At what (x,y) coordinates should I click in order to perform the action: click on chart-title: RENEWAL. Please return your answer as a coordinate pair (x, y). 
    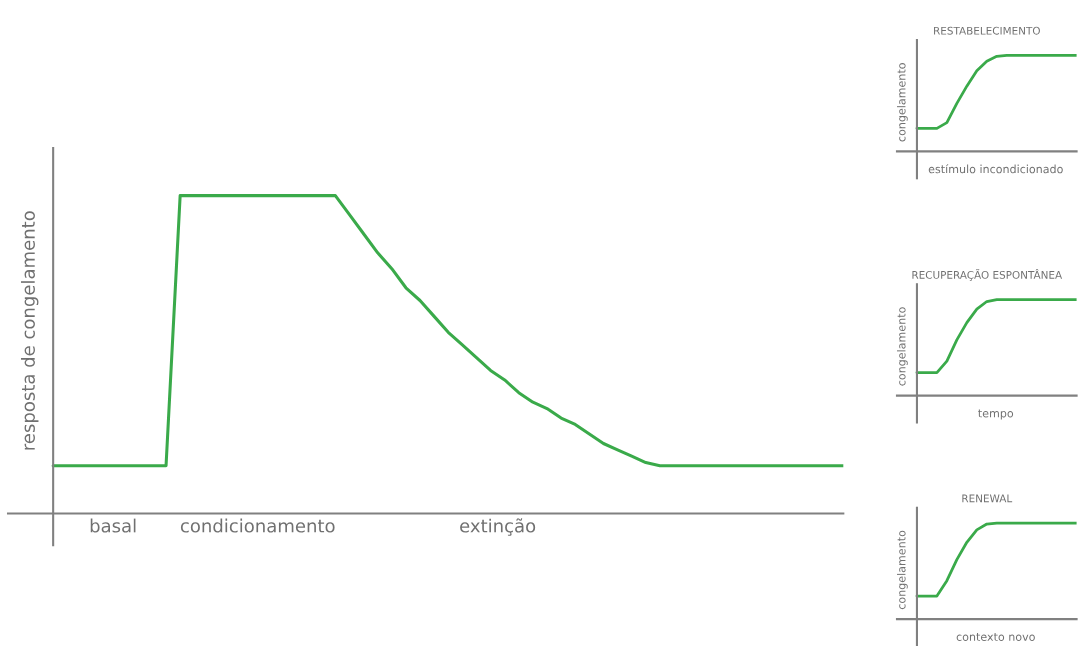
    Looking at the image, I should click on (987, 498).